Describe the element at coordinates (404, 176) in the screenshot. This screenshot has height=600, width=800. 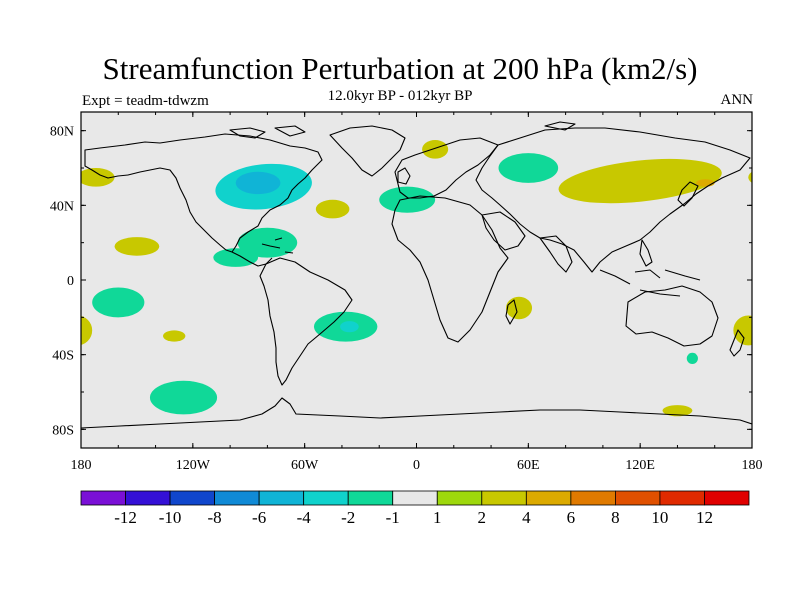
I see `coastline-uk` at that location.